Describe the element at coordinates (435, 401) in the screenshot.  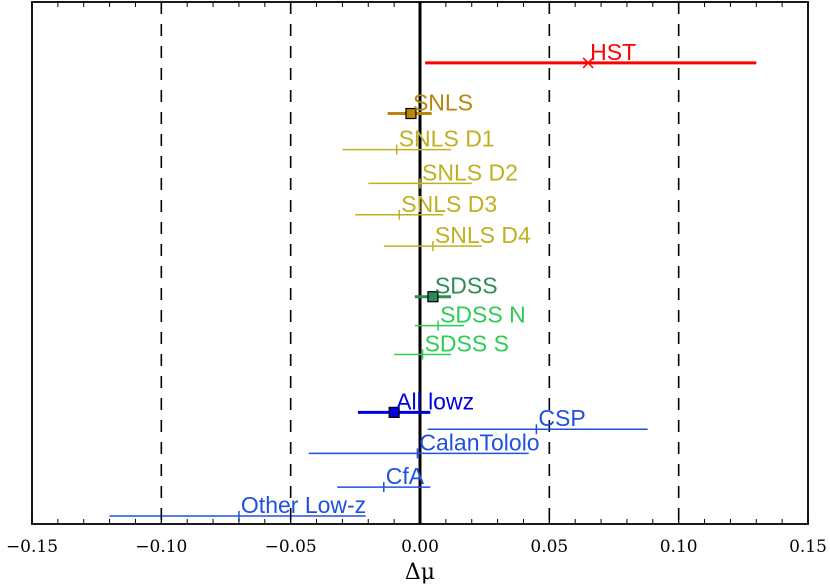
I see `point-label: All lowz` at that location.